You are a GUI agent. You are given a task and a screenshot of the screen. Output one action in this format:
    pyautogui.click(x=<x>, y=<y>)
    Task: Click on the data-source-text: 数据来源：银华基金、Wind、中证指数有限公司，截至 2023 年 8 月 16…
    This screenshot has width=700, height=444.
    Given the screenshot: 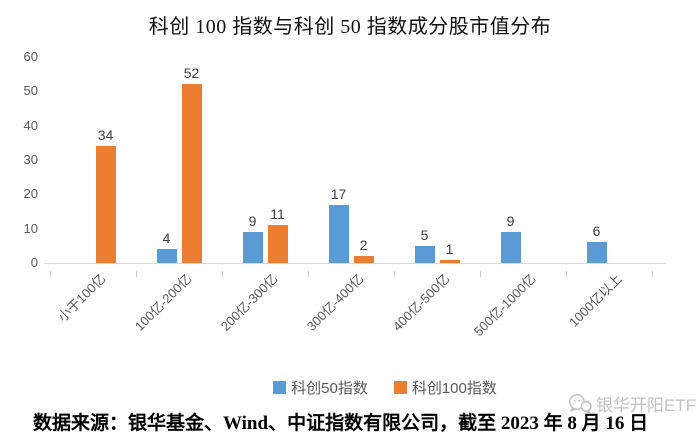 What is the action you would take?
    pyautogui.click(x=341, y=423)
    